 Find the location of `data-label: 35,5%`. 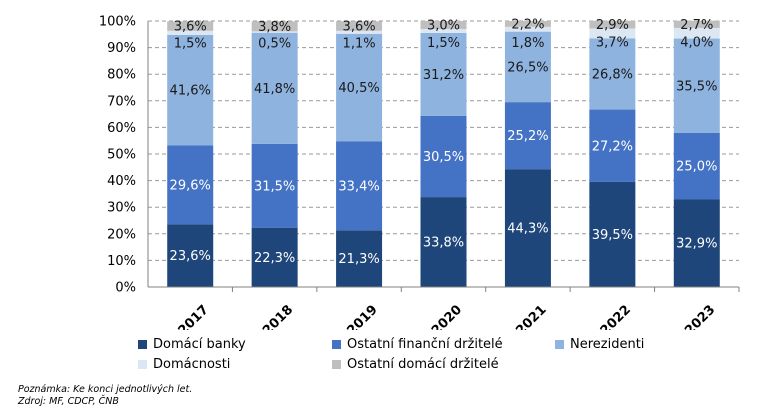

data-label: 35,5% is located at coordinates (696, 86).